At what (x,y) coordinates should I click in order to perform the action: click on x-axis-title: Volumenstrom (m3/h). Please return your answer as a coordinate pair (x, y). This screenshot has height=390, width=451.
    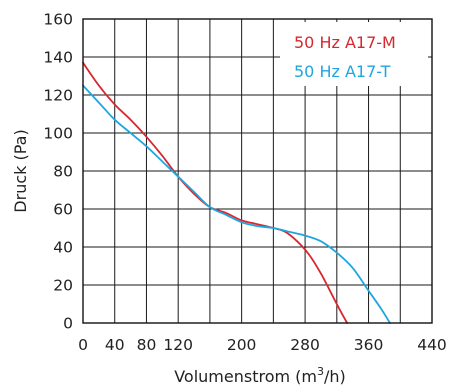
    Looking at the image, I should click on (260, 375).